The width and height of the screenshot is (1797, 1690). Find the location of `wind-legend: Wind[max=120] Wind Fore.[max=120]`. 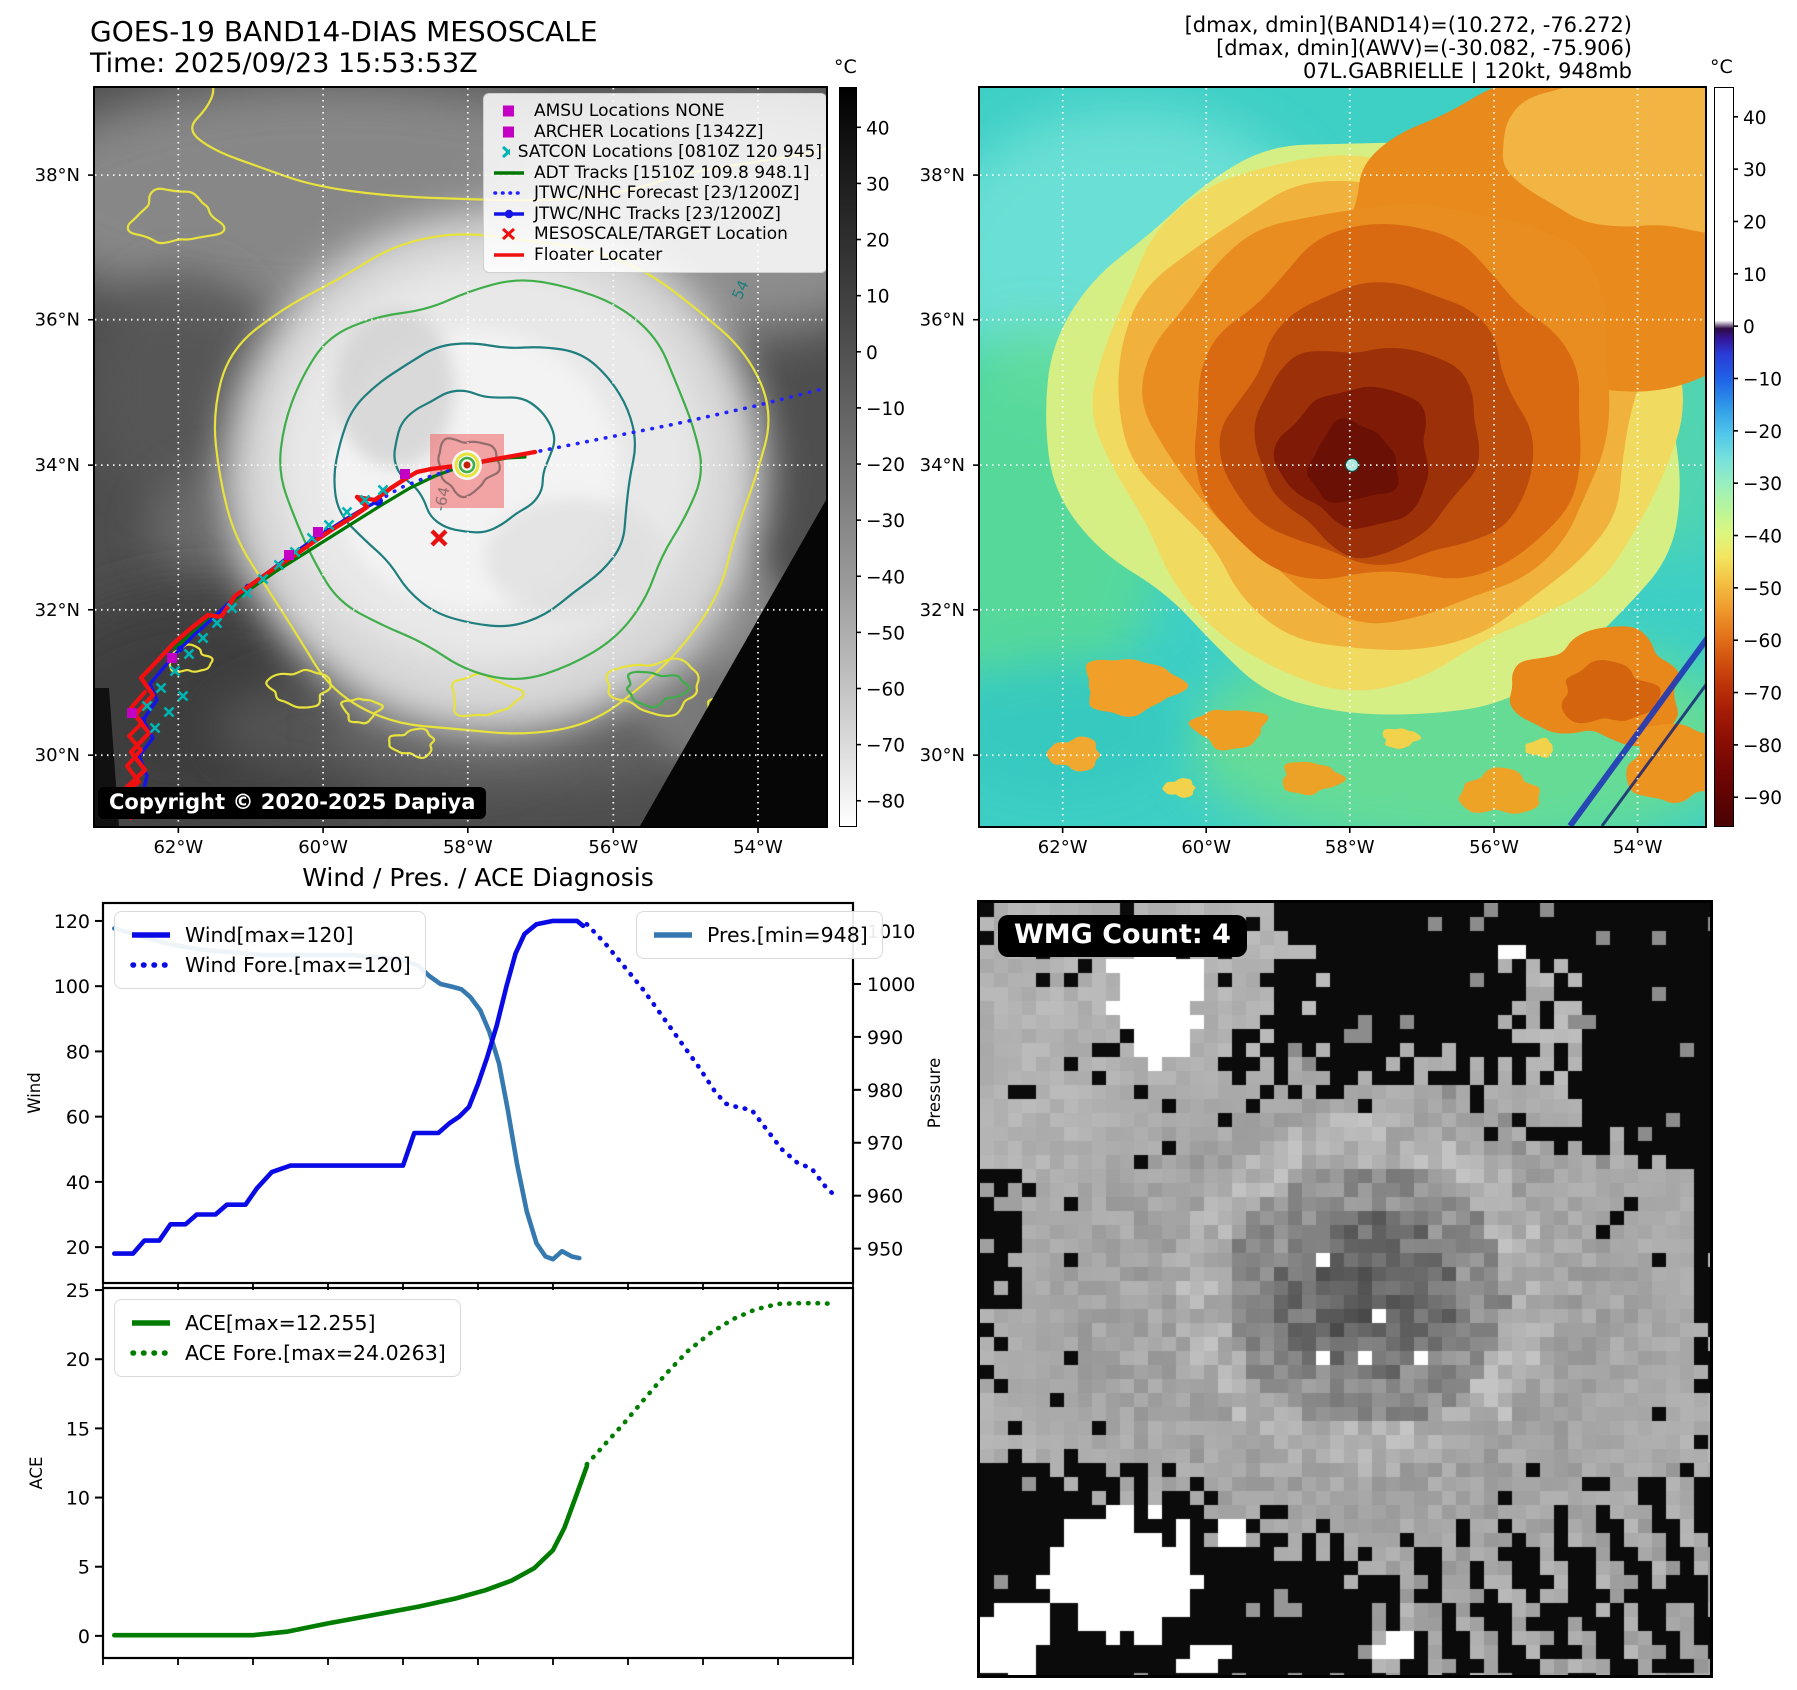

wind-legend: Wind[max=120] Wind Fore.[max=120] is located at coordinates (270, 950).